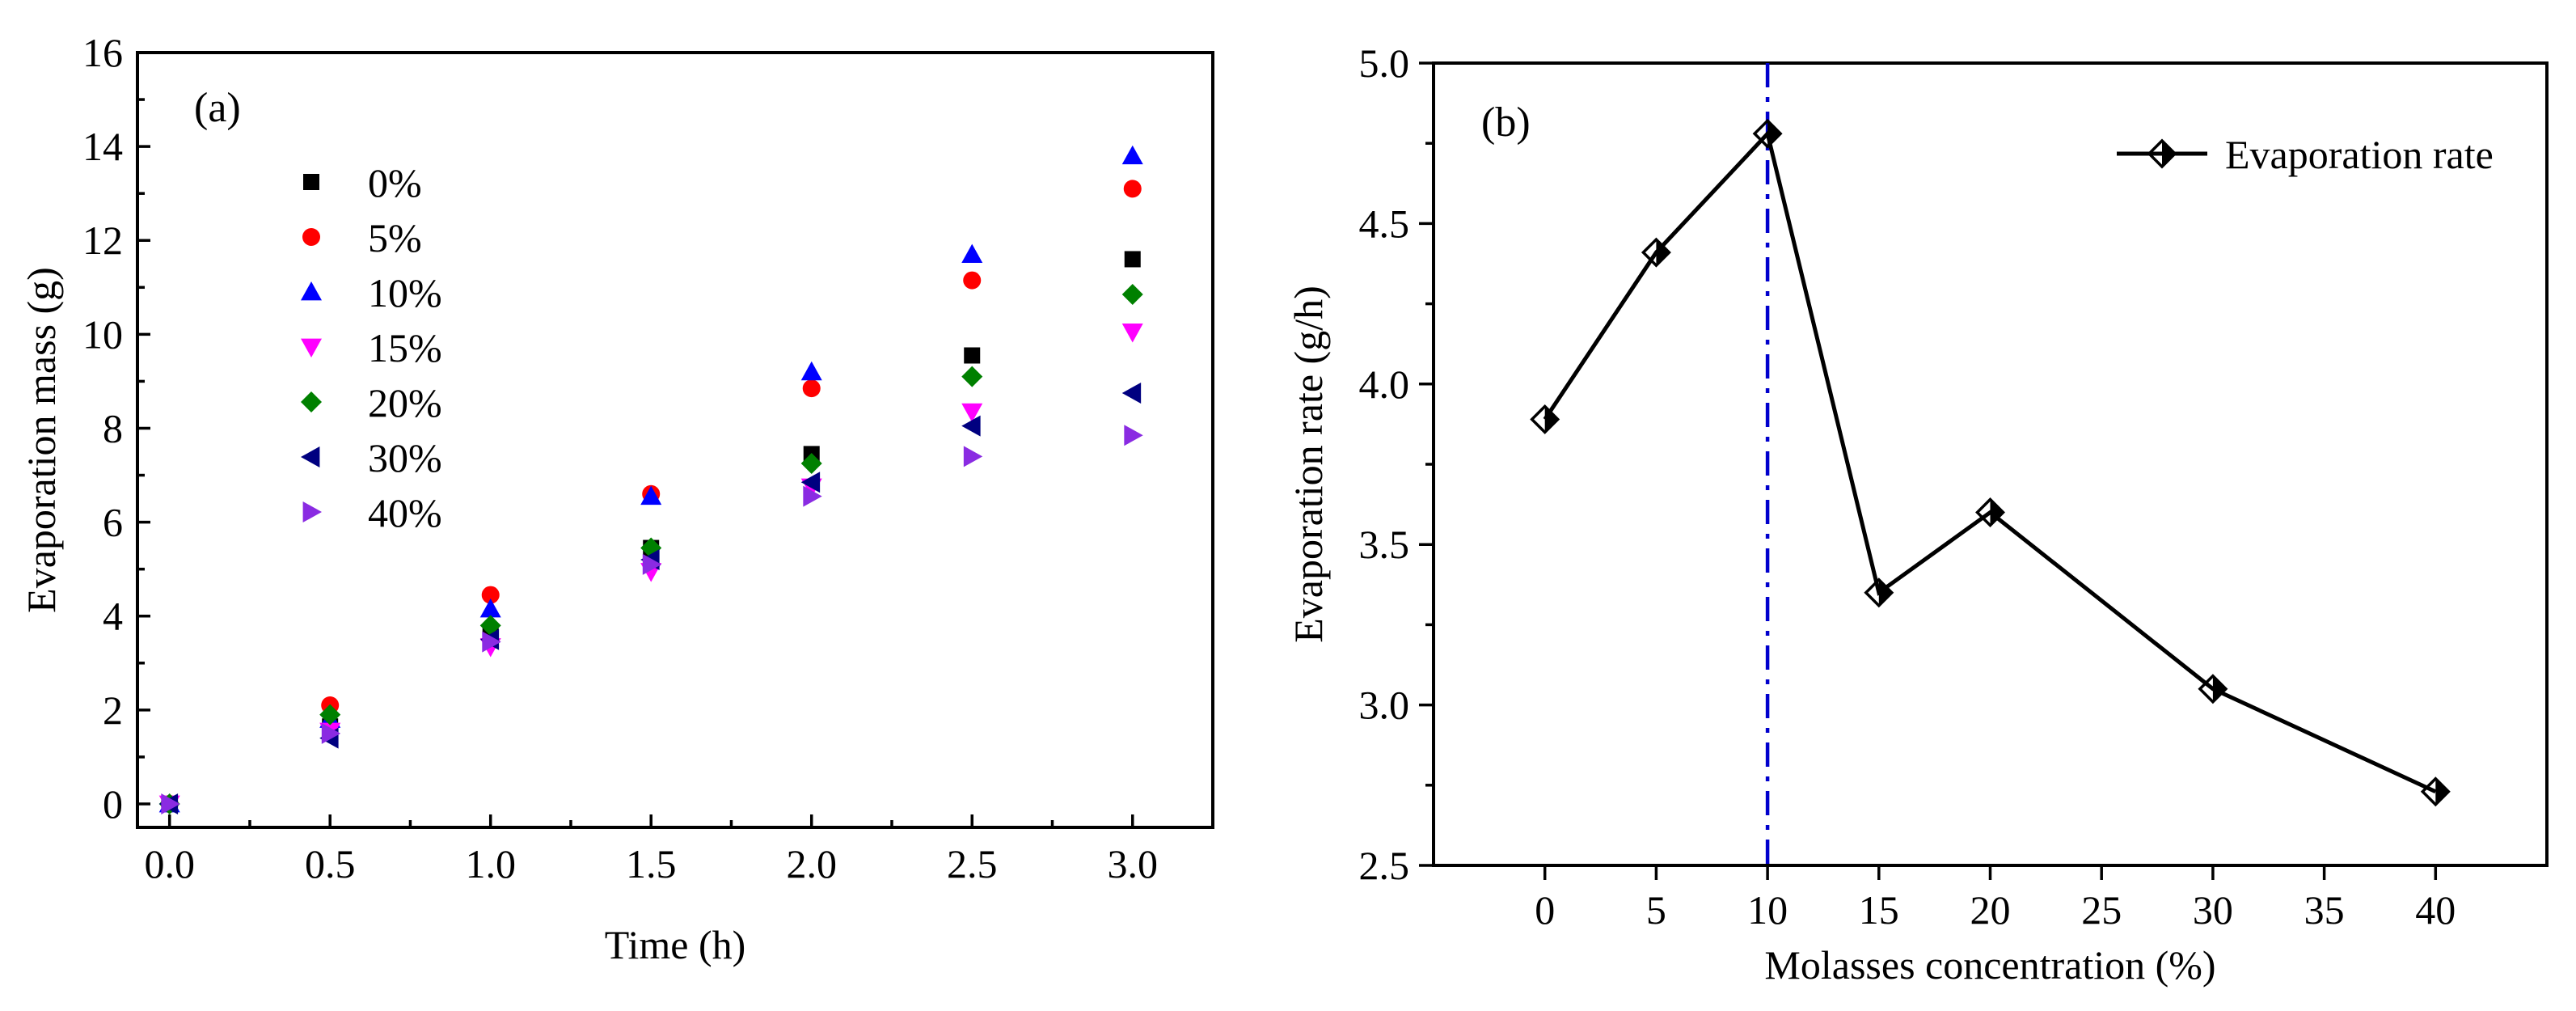 The image size is (2576, 1011). I want to click on y-tick-label: 0, so click(113, 804).